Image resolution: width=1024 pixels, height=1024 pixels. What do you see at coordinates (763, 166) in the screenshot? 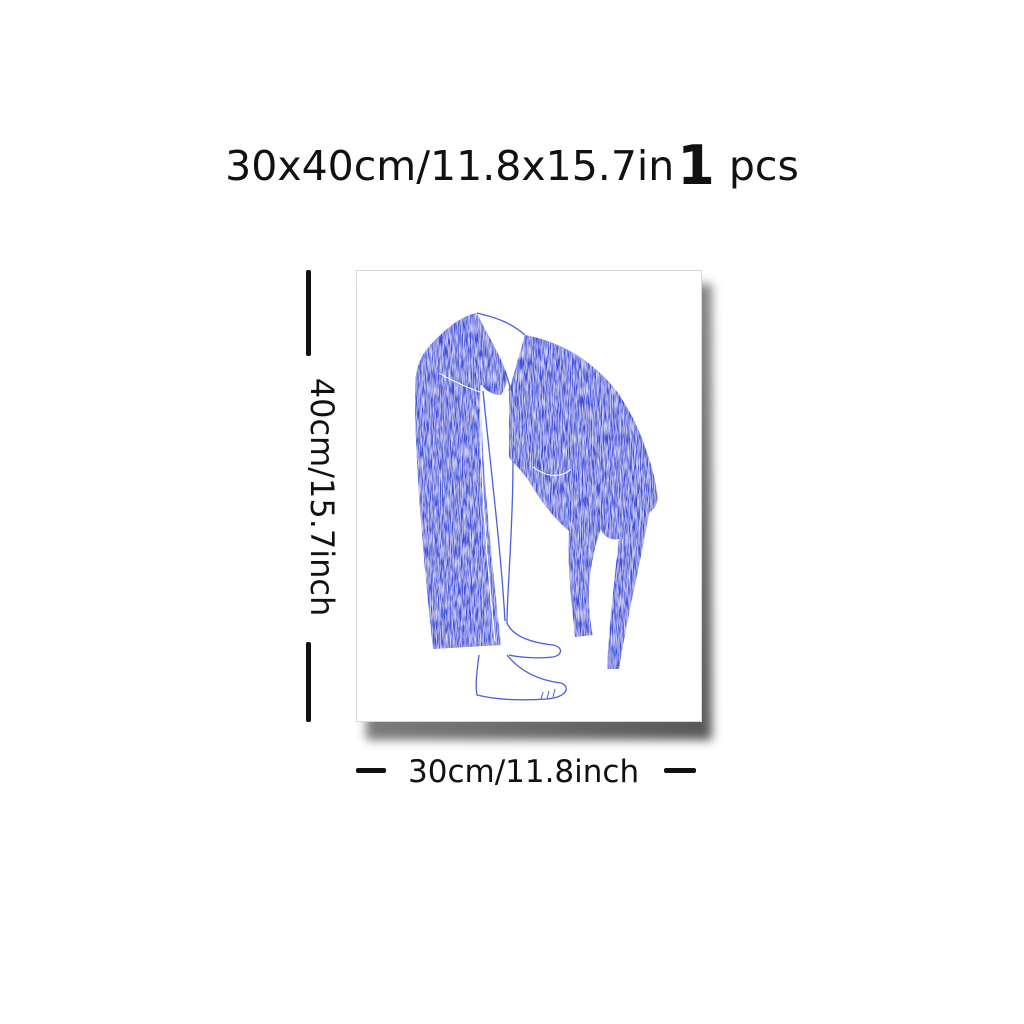
I see `quantity-unit: pcs` at bounding box center [763, 166].